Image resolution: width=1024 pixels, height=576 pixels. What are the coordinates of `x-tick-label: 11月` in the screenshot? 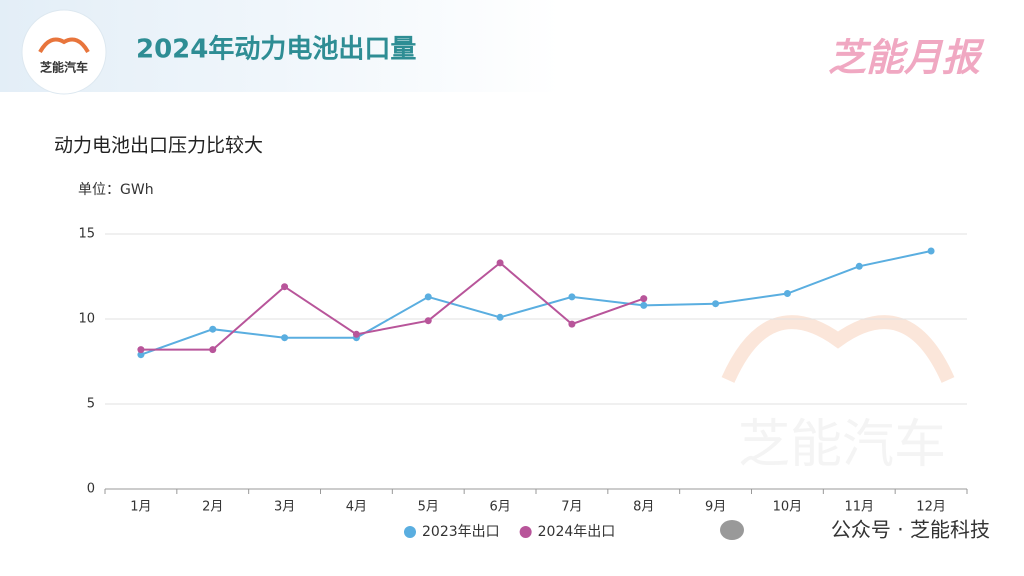 It's located at (859, 507).